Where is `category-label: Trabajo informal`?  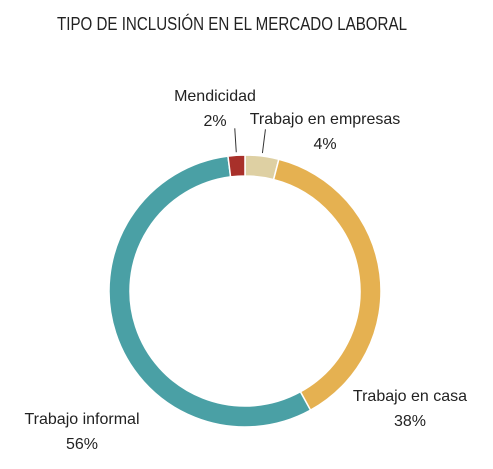
category-label: Trabajo informal is located at coordinates (81, 419).